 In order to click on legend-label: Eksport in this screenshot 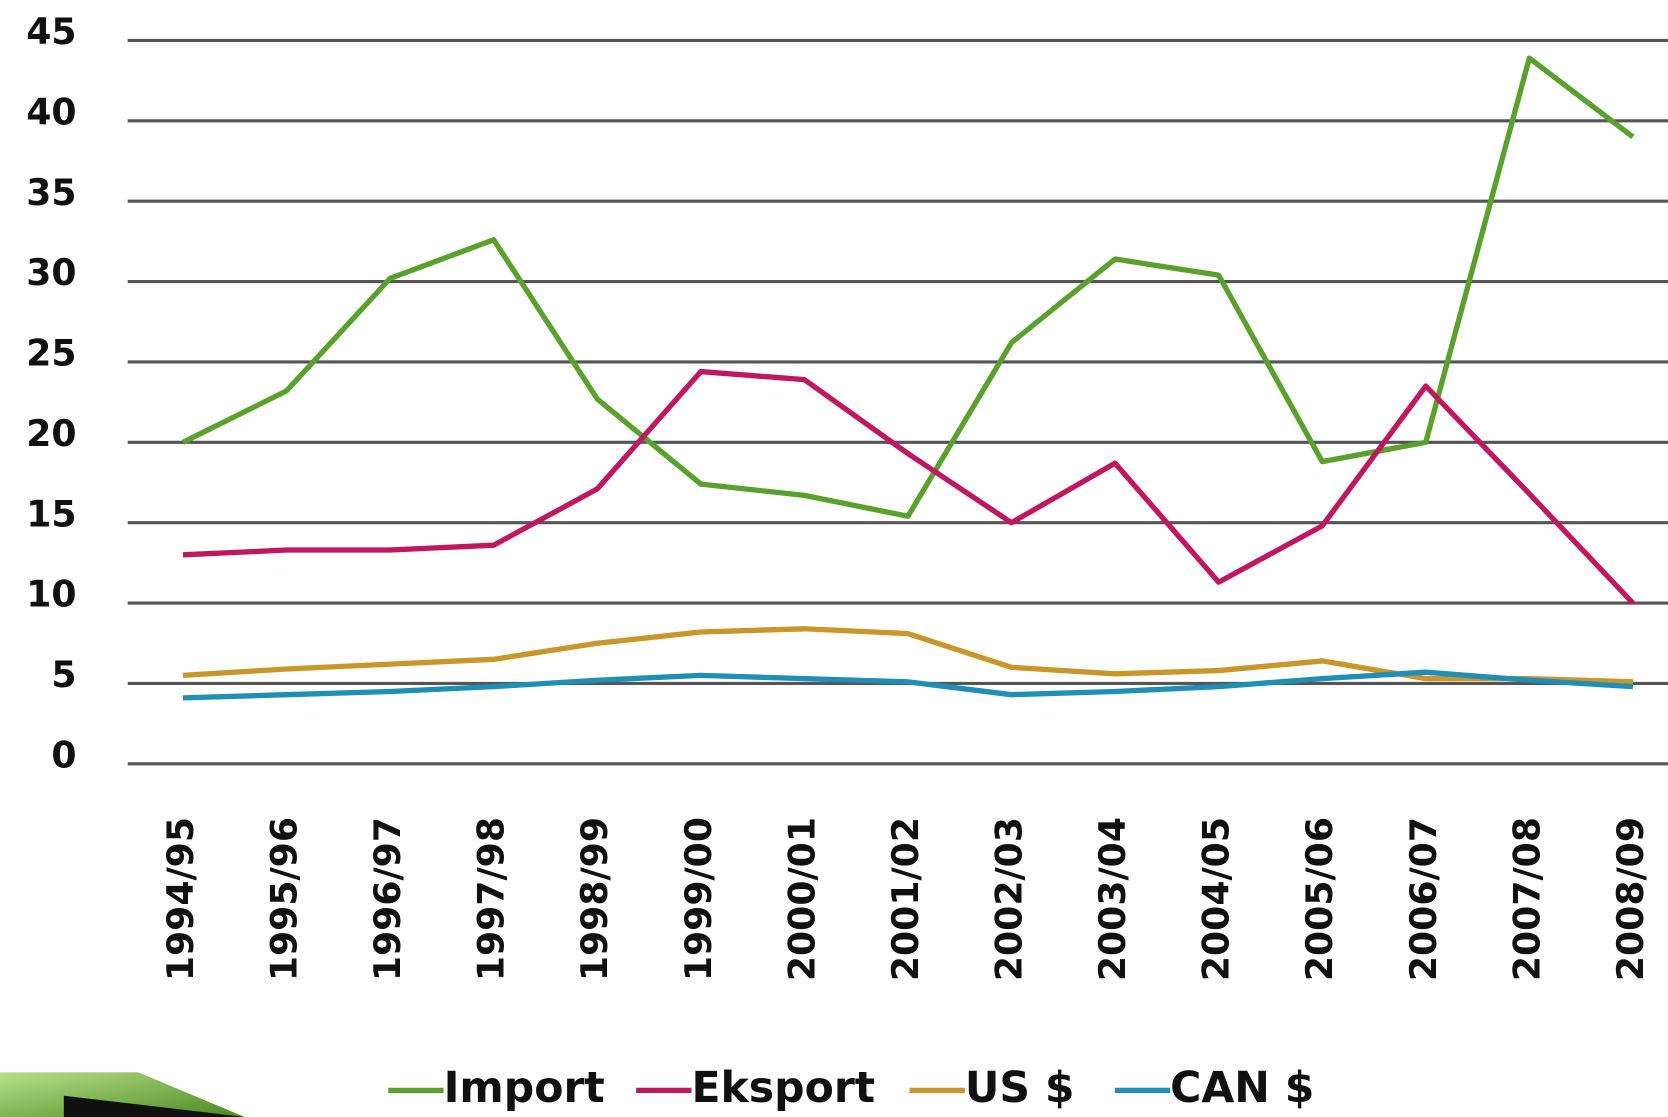, I will do `click(783, 1088)`.